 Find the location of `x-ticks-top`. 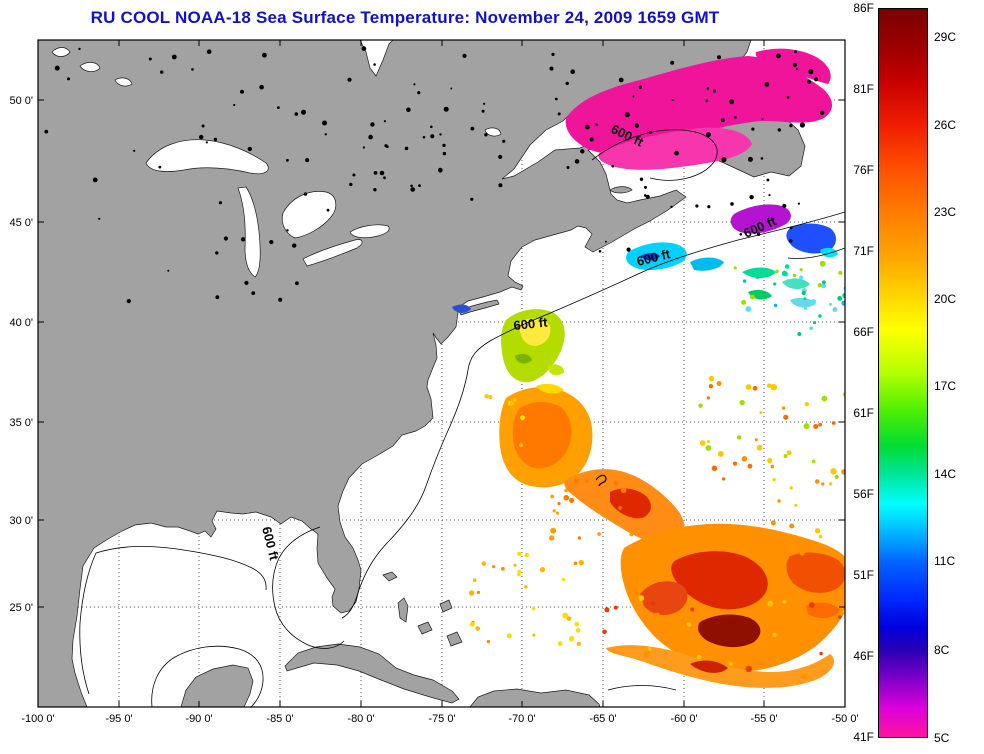

x-ticks-top is located at coordinates (441, 43).